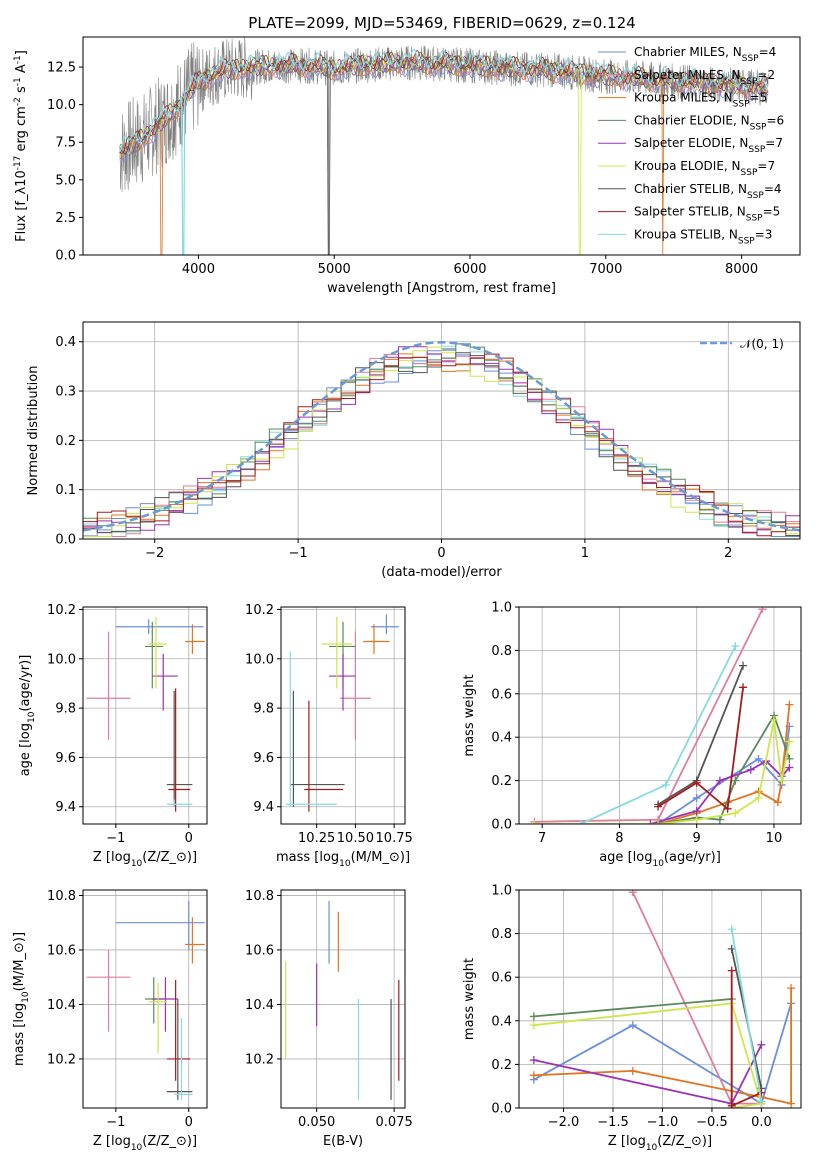 The image size is (819, 1170). Describe the element at coordinates (65, 180) in the screenshot. I see `y-tick-label: 5.0` at that location.